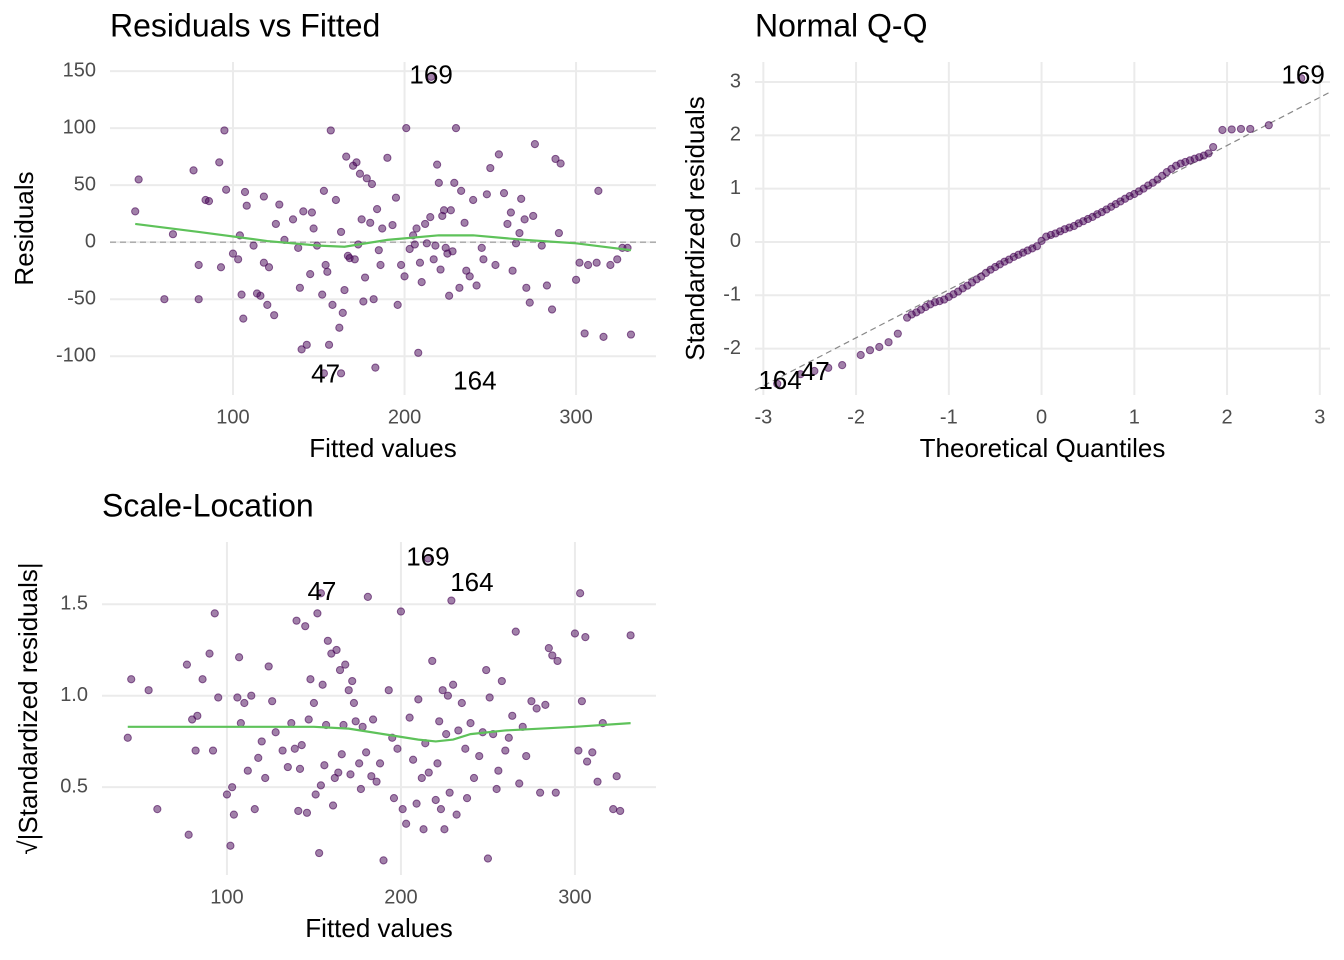 The image size is (1344, 960). Describe the element at coordinates (949, 417) in the screenshot. I see `x-tick-label: -1` at that location.